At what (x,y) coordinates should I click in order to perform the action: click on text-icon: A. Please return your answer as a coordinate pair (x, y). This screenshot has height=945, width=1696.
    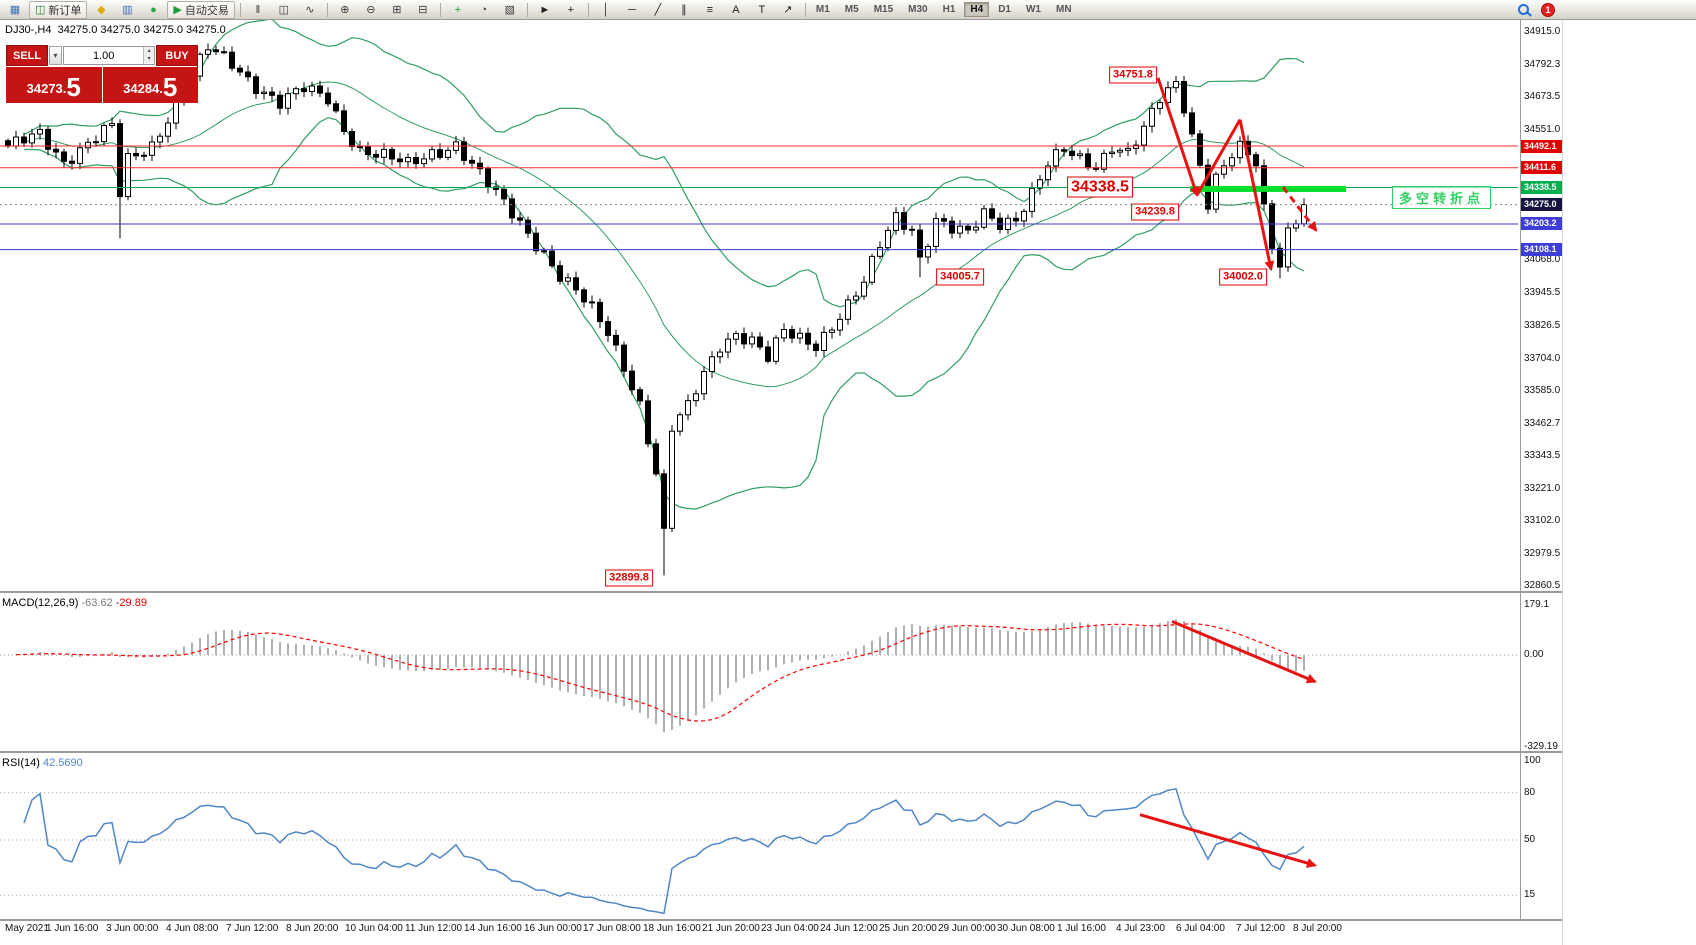
    Looking at the image, I should click on (736, 9).